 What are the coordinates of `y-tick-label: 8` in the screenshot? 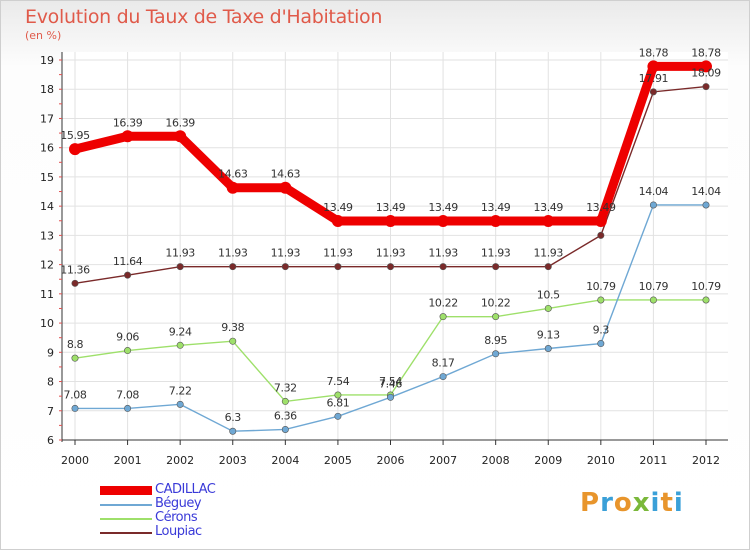 It's located at (50, 382).